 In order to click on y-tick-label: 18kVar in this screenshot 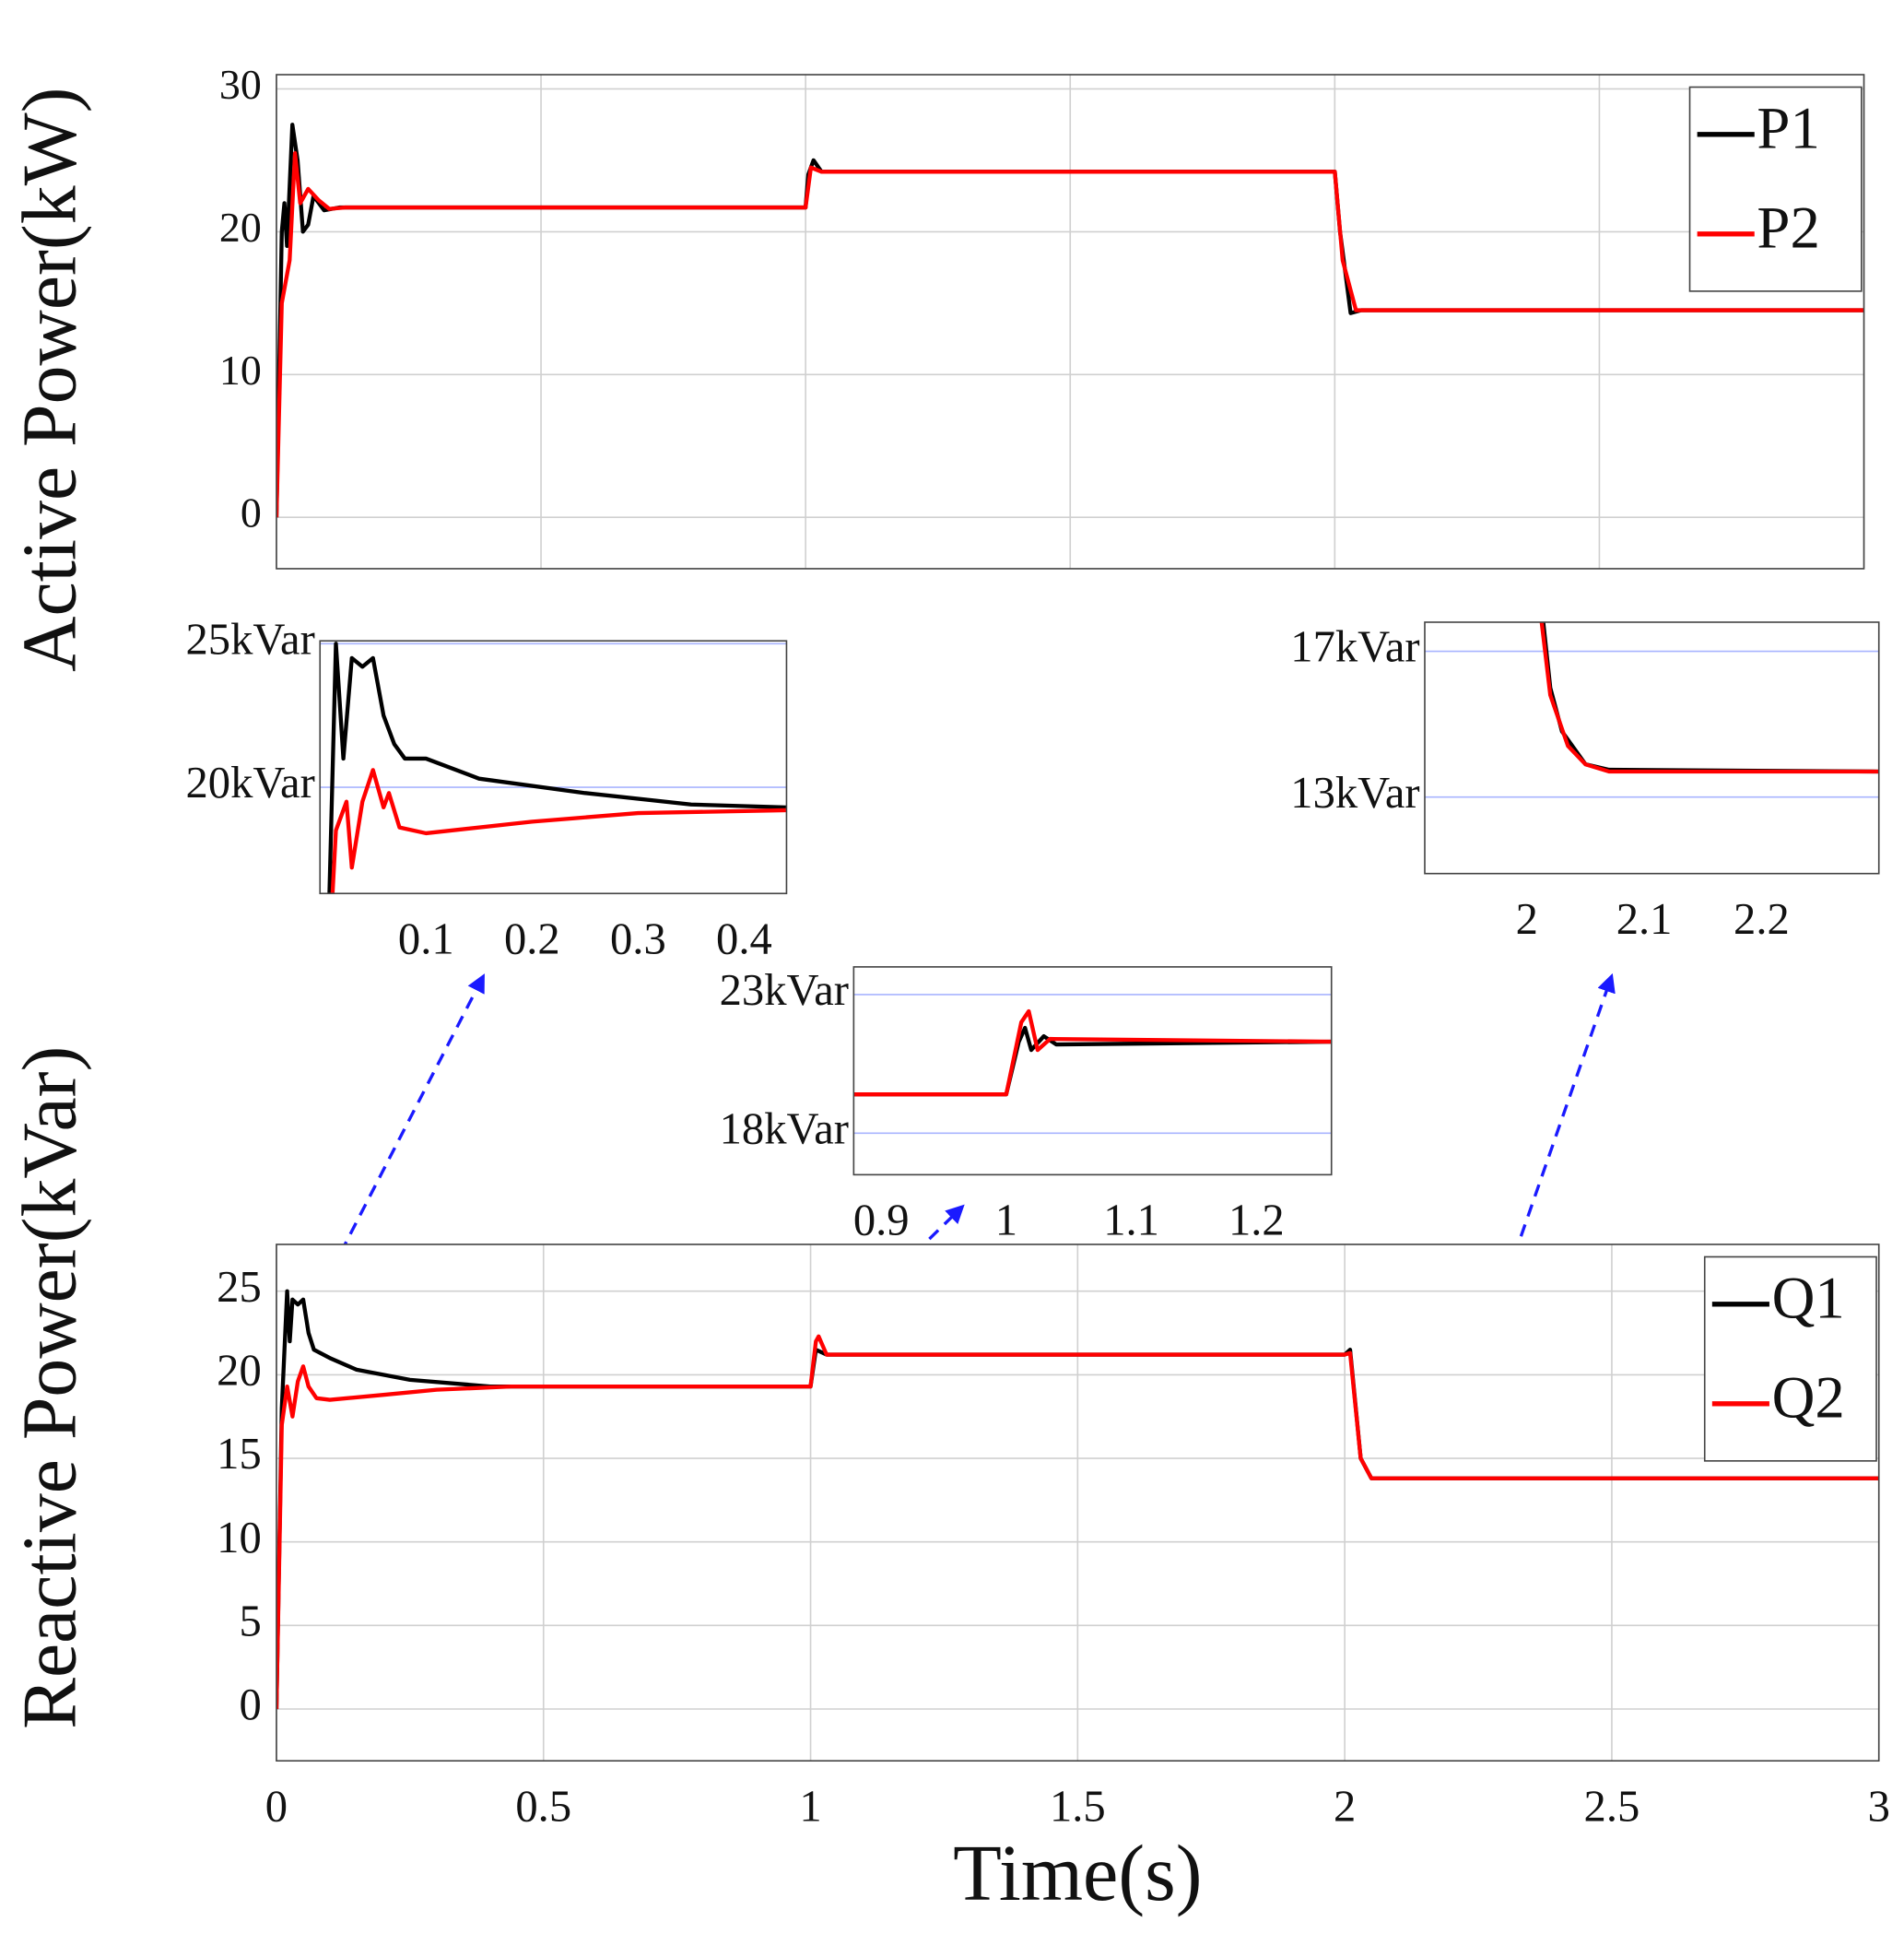, I will do `click(784, 1128)`.